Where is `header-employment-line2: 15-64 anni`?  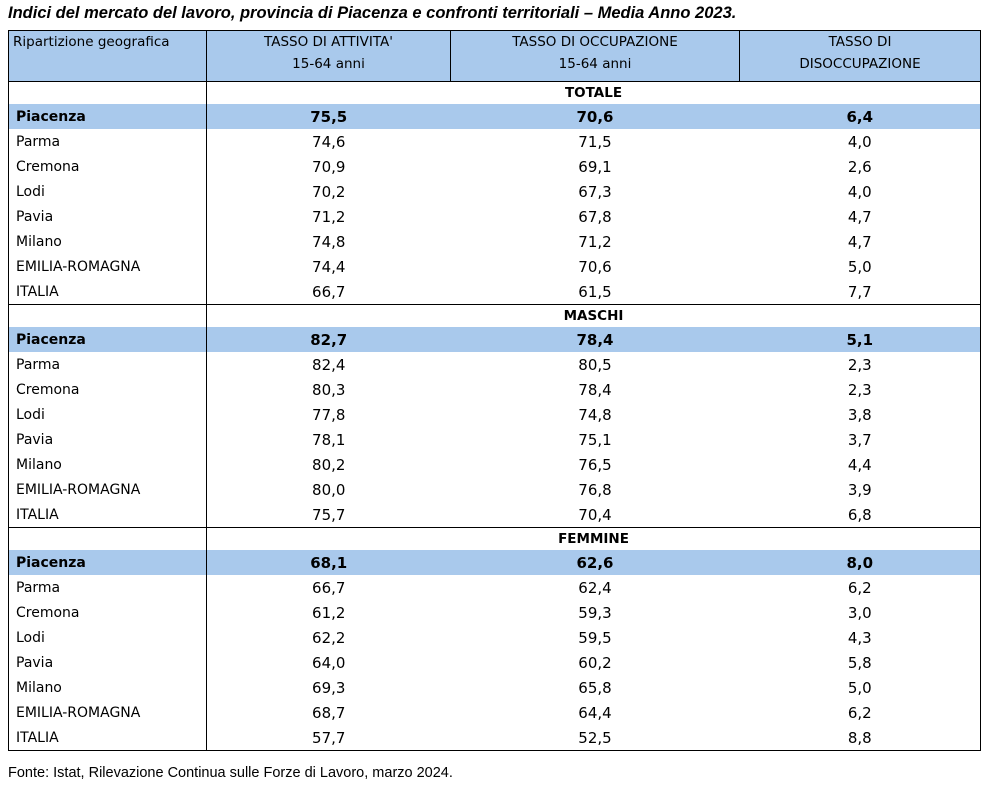 header-employment-line2: 15-64 anni is located at coordinates (595, 64).